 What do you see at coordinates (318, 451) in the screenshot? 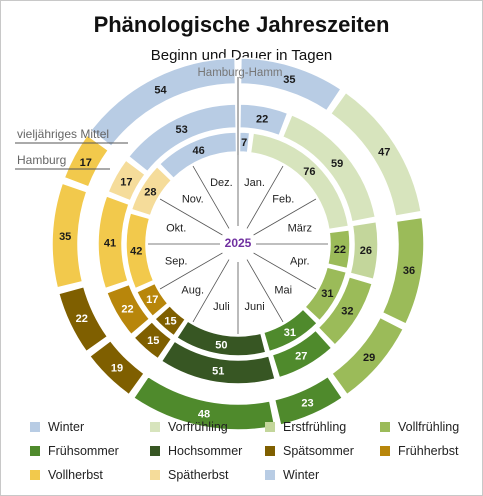
I see `legend-label: Spätsommer` at bounding box center [318, 451].